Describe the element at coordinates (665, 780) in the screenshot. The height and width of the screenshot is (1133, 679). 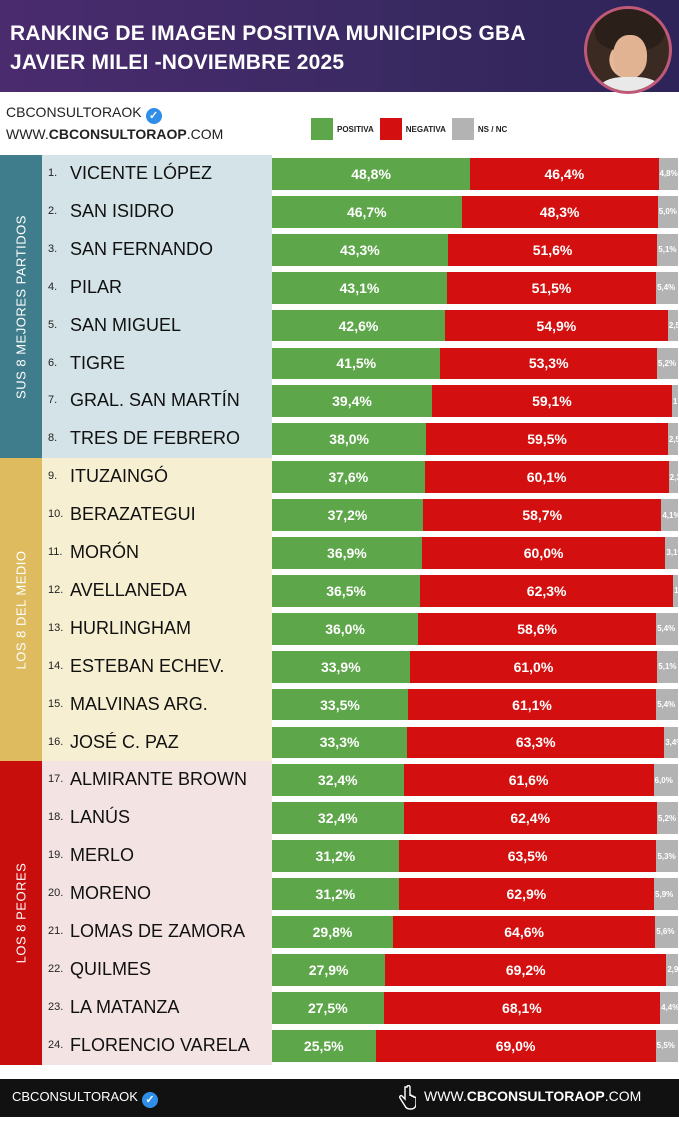
I see `bar-nsnc: 6,0%` at that location.